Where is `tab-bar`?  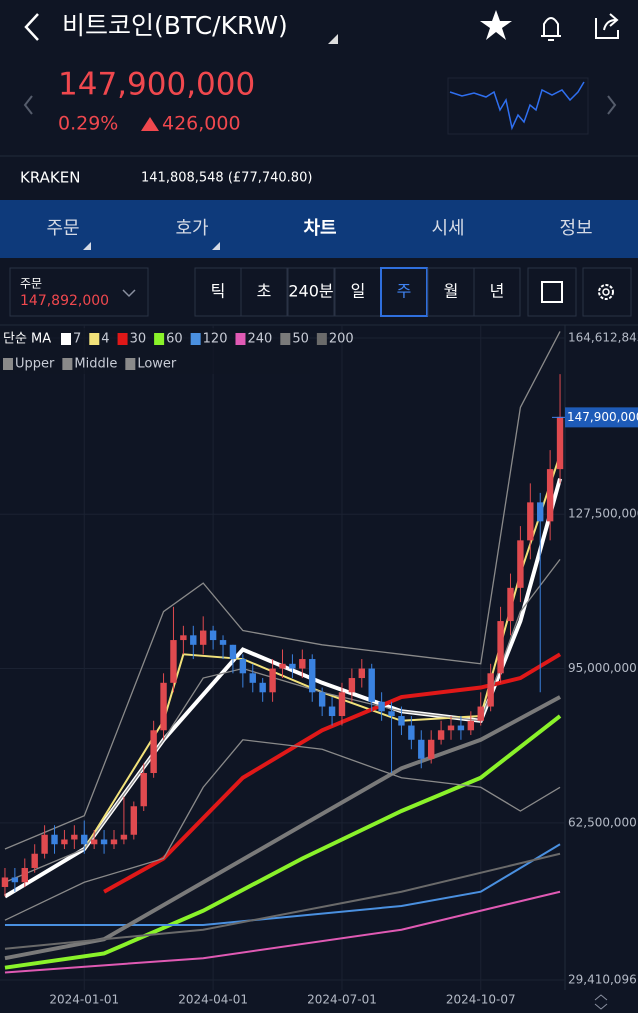 tab-bar is located at coordinates (319, 229).